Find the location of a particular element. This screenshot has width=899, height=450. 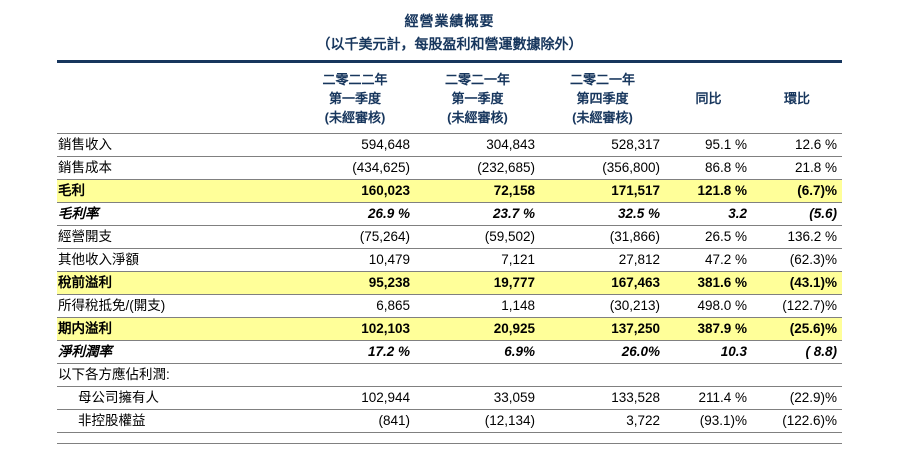

cell-value: 32.5 % is located at coordinates (602, 214).